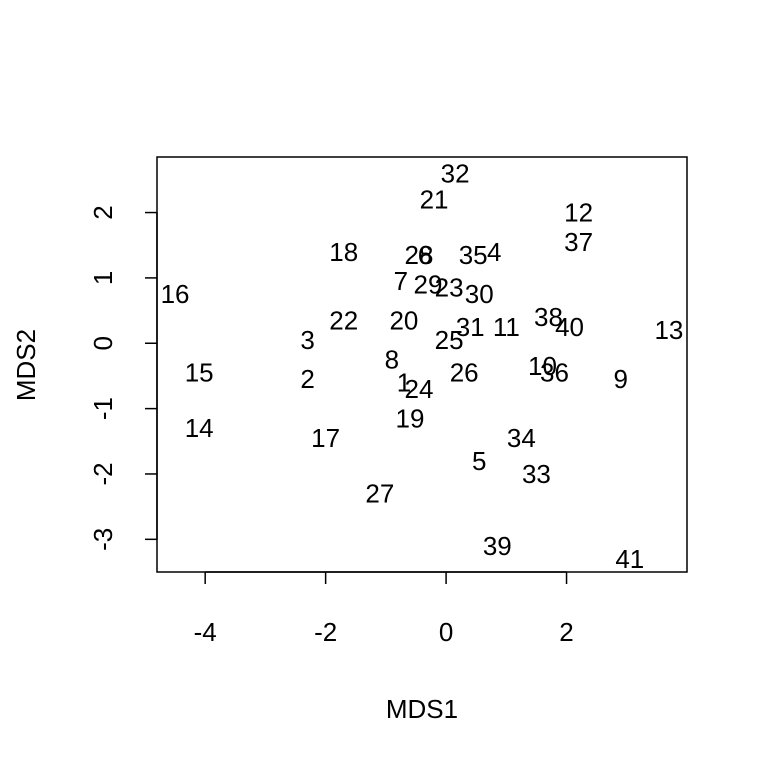  What do you see at coordinates (103, 473) in the screenshot?
I see `y-tick-label: -2` at bounding box center [103, 473].